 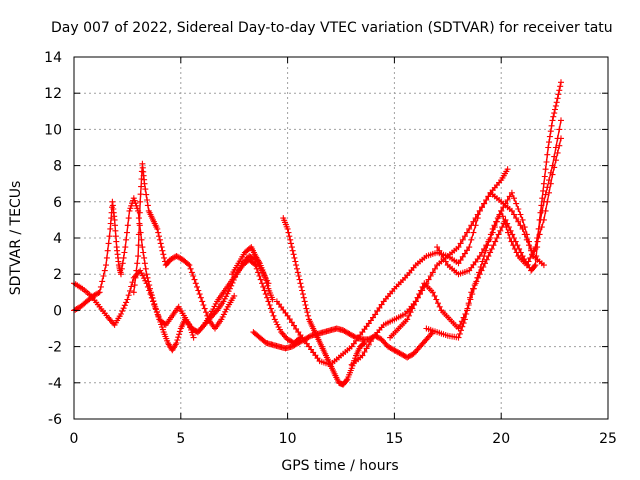 I want to click on y-tick-label: 12, so click(x=53, y=94).